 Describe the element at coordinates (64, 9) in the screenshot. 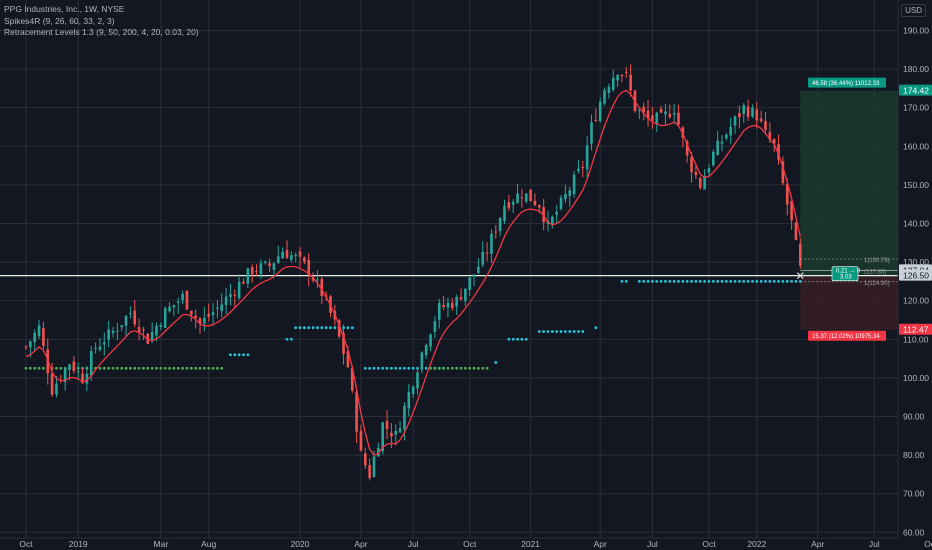

I see `symbol-title: PPG Industries, Inc., 1W, NYSE` at that location.